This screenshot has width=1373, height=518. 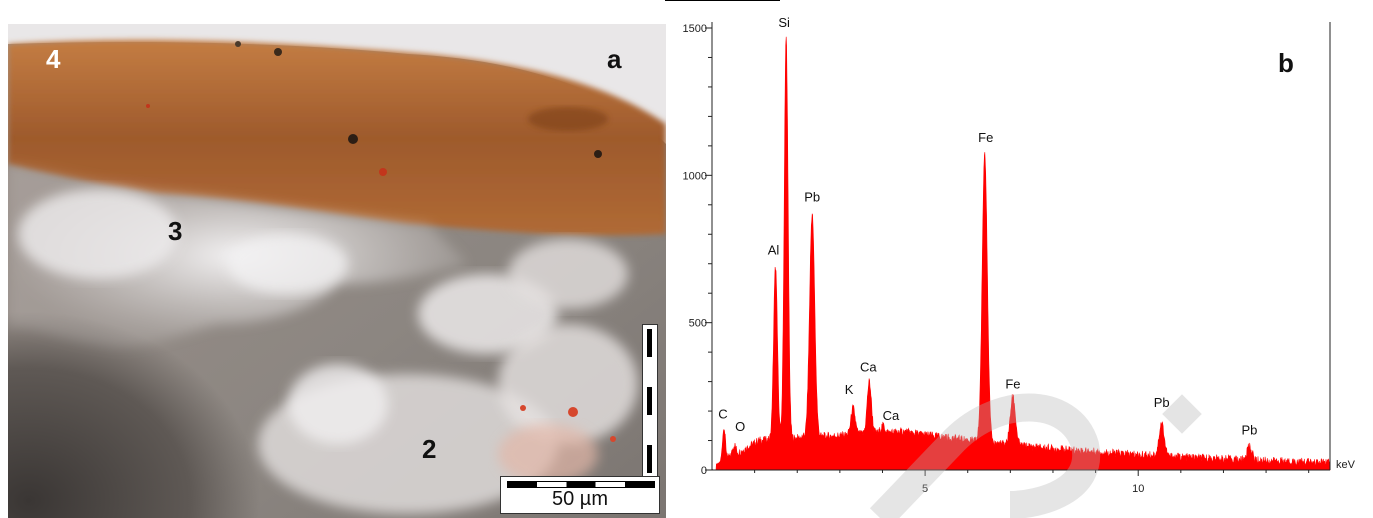 What do you see at coordinates (53, 59) in the screenshot?
I see `region-label-4: 4` at bounding box center [53, 59].